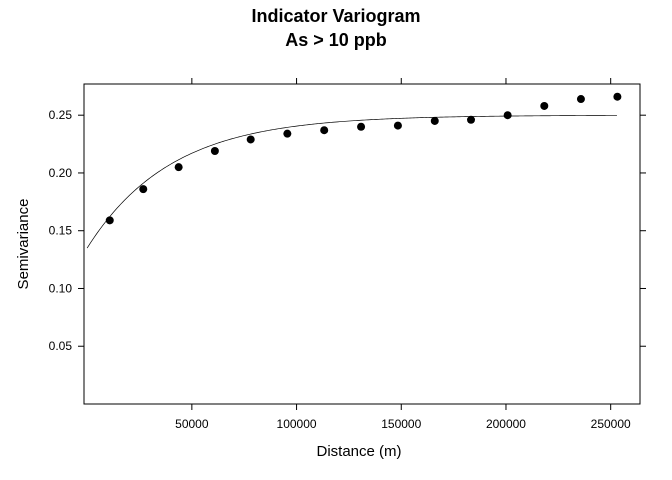  I want to click on x-tick-label: 150000, so click(401, 424).